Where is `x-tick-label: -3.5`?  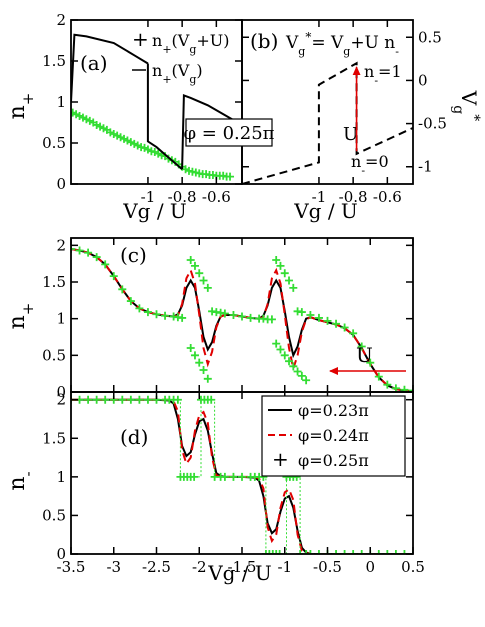
x-tick-label: -3.5 is located at coordinates (71, 567).